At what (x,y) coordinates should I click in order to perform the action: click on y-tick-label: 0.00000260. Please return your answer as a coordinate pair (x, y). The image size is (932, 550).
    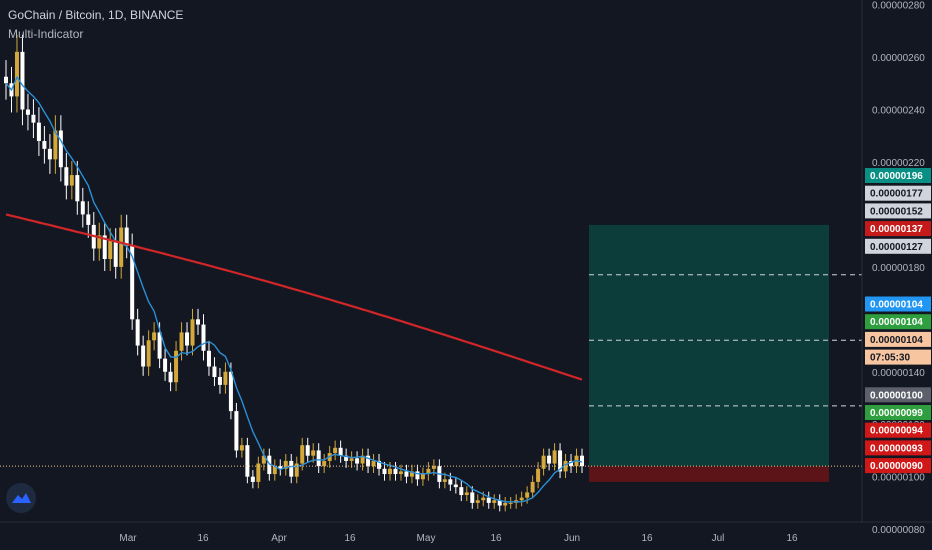
    Looking at the image, I should click on (898, 58).